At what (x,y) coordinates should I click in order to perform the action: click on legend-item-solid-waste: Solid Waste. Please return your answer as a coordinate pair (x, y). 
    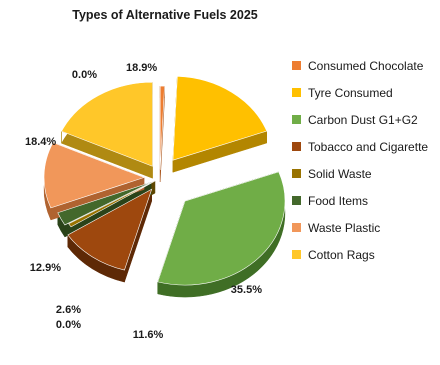
    Looking at the image, I should click on (360, 173).